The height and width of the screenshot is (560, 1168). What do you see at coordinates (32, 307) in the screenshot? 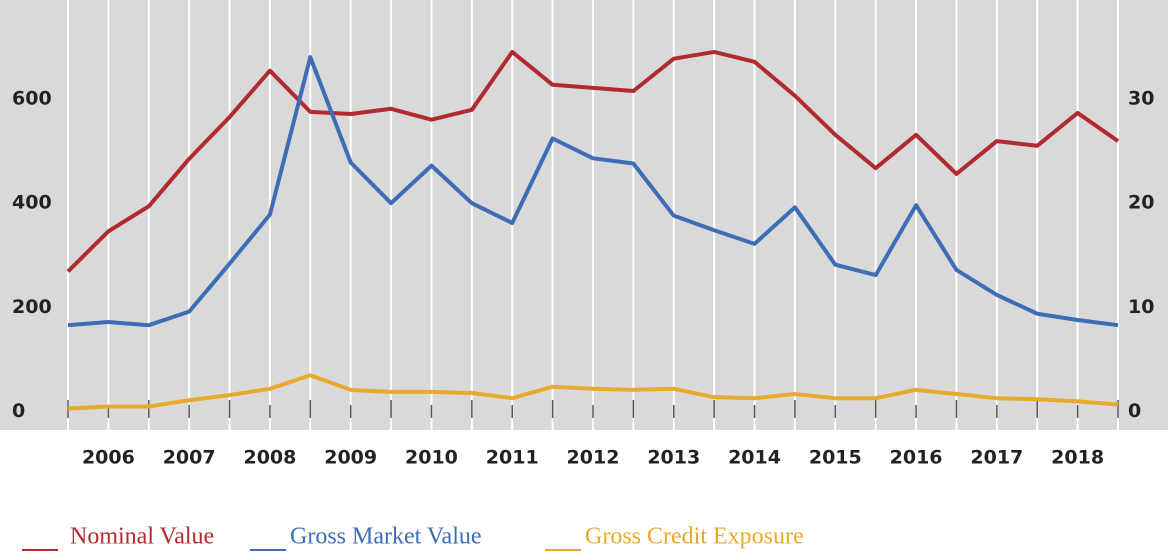
I see `y-tick-label: 200` at bounding box center [32, 307].